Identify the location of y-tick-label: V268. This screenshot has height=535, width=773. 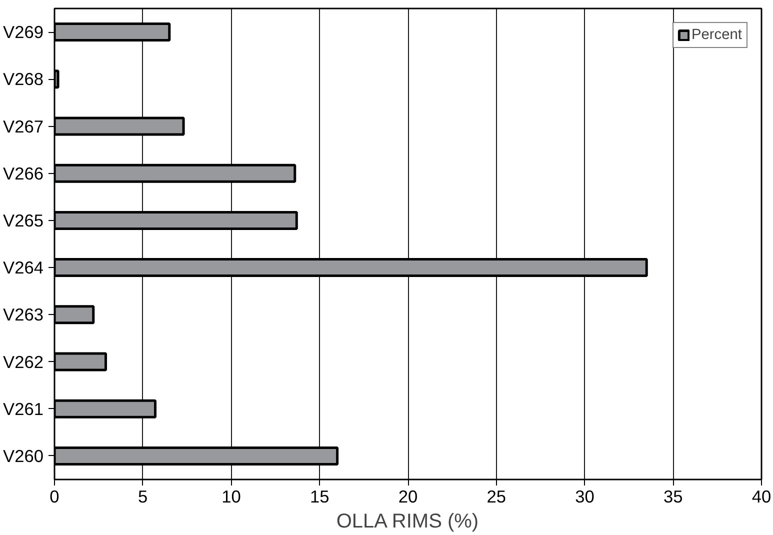
(23, 79).